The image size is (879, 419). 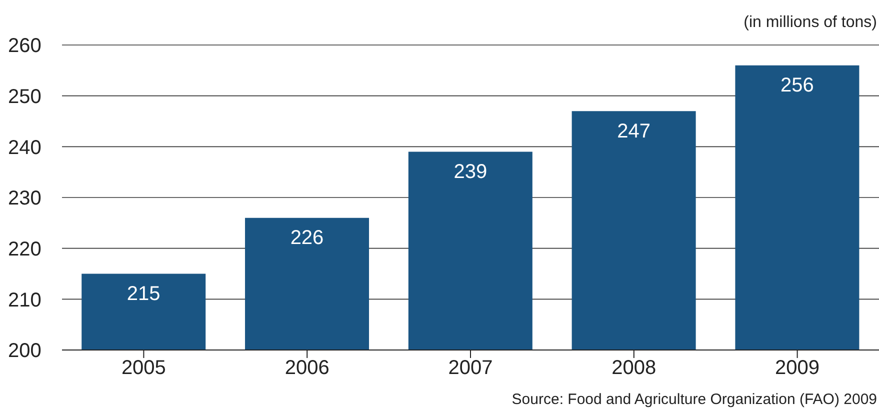 What do you see at coordinates (694, 399) in the screenshot?
I see `source-note: Source: Food and Agriculture Organization (FAO) 2009` at bounding box center [694, 399].